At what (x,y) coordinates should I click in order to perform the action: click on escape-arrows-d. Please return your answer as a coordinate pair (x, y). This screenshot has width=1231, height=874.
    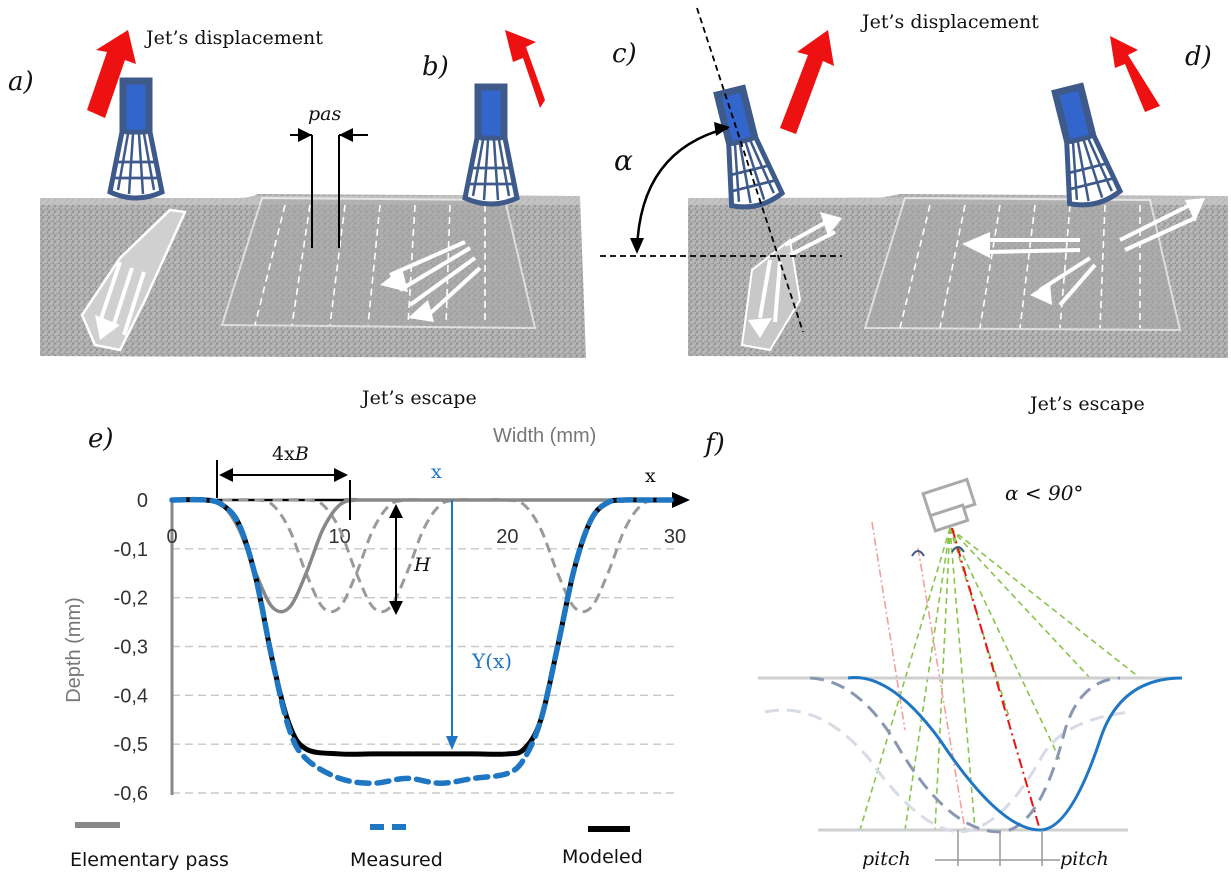
    Looking at the image, I should click on (1090, 255).